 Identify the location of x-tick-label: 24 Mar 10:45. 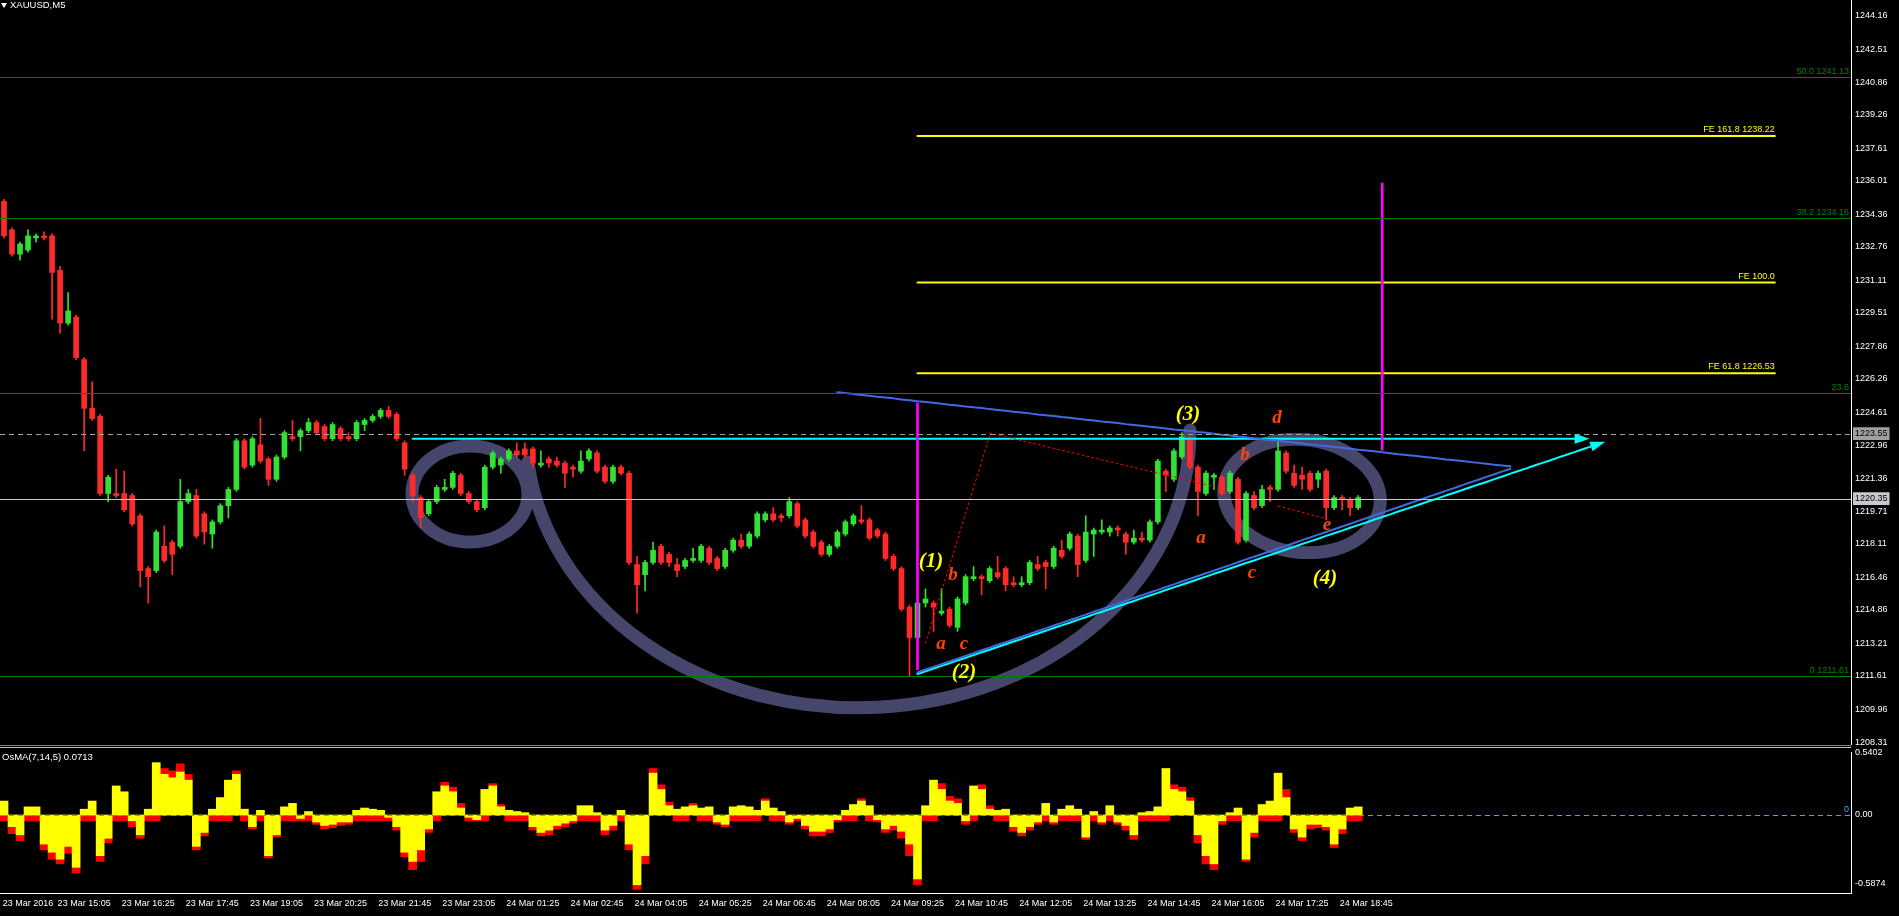
(982, 902).